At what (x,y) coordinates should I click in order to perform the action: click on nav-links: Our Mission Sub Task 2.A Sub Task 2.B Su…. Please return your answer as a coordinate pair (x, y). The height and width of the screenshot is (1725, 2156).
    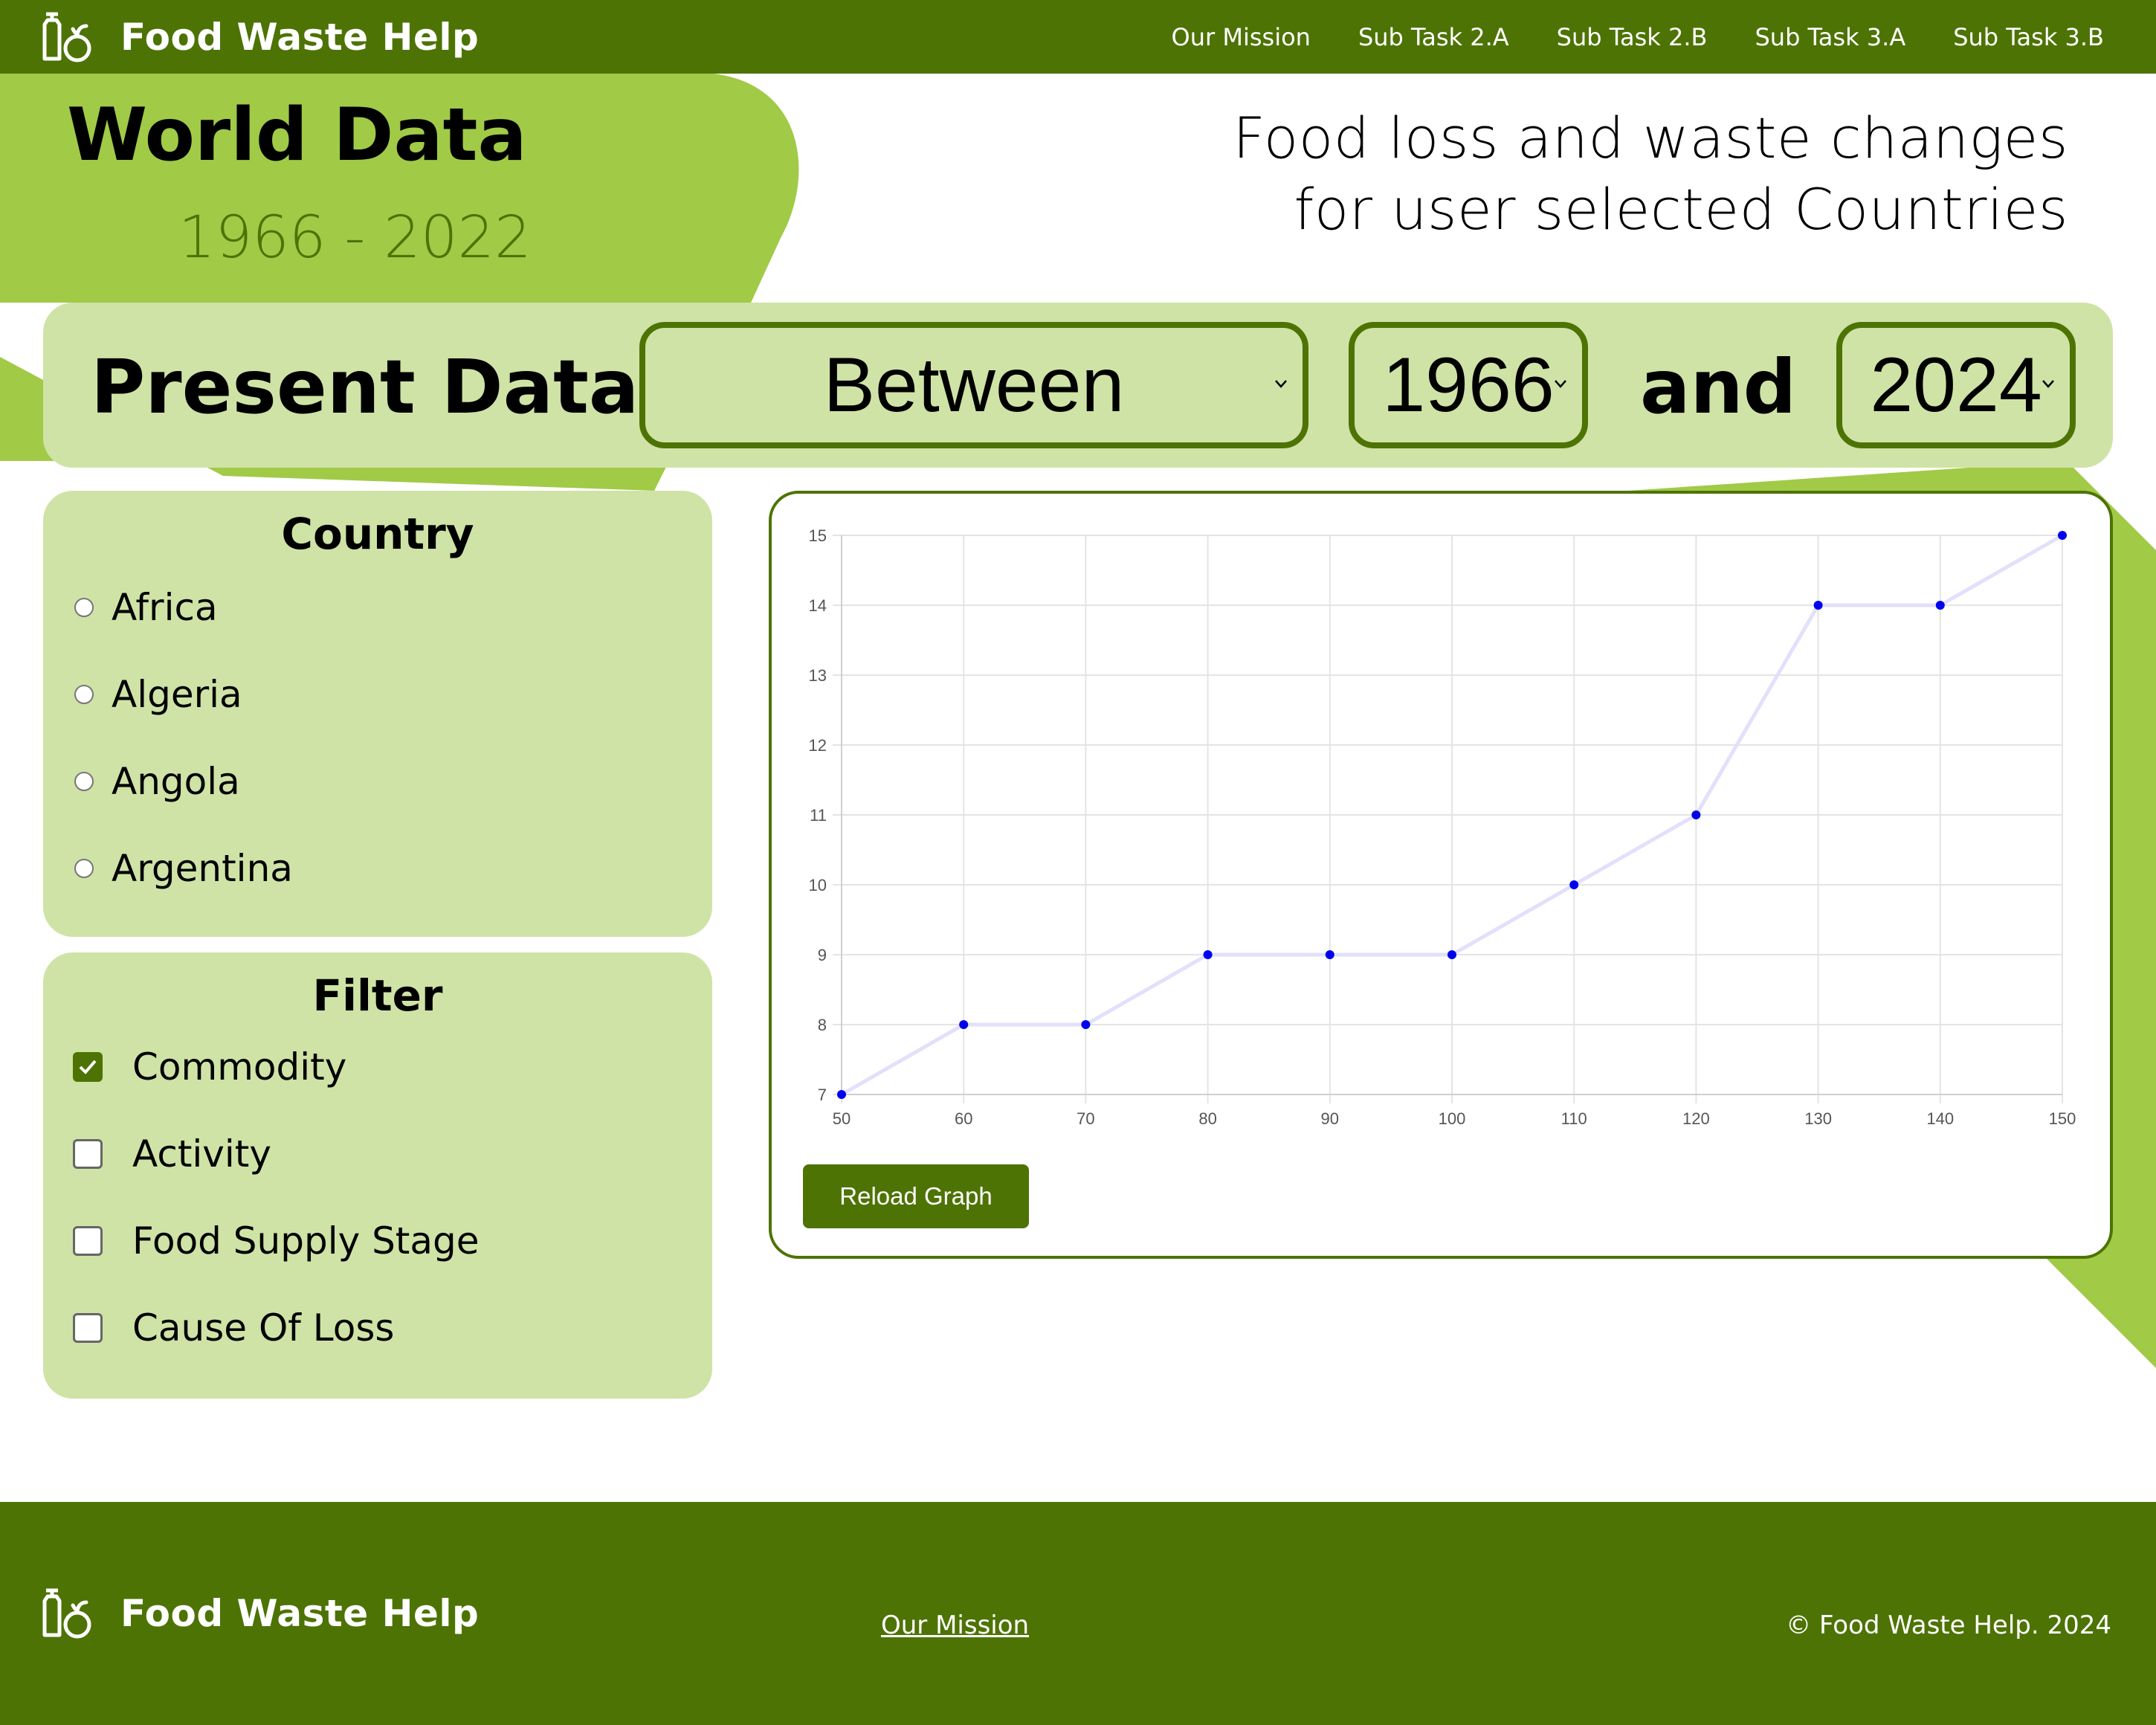
    Looking at the image, I should click on (1638, 37).